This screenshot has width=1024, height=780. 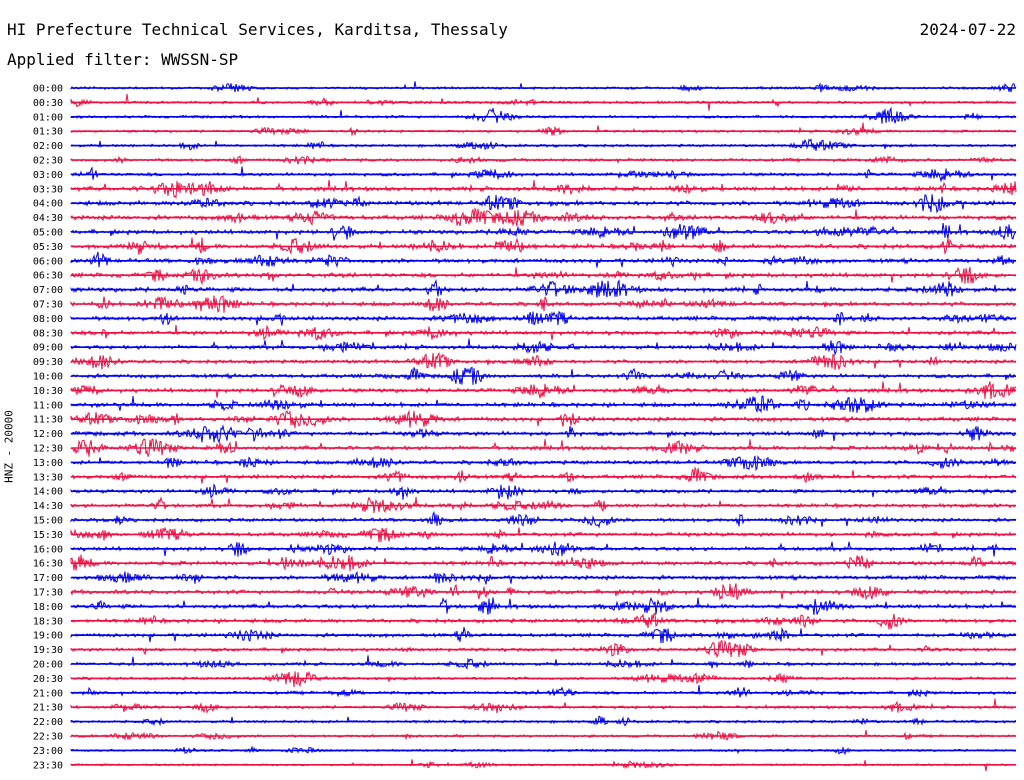 I want to click on tick-label-1630: 16:30, so click(x=48, y=564).